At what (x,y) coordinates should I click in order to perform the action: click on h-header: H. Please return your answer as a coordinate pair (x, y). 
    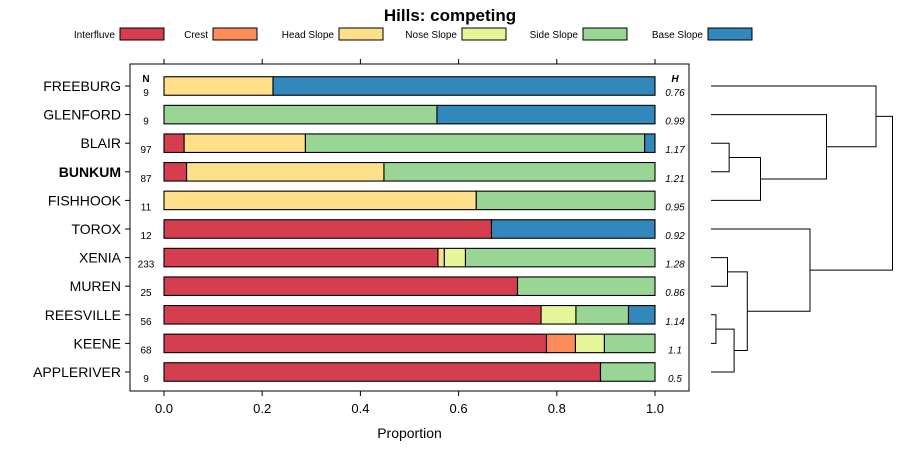
    Looking at the image, I should click on (675, 79).